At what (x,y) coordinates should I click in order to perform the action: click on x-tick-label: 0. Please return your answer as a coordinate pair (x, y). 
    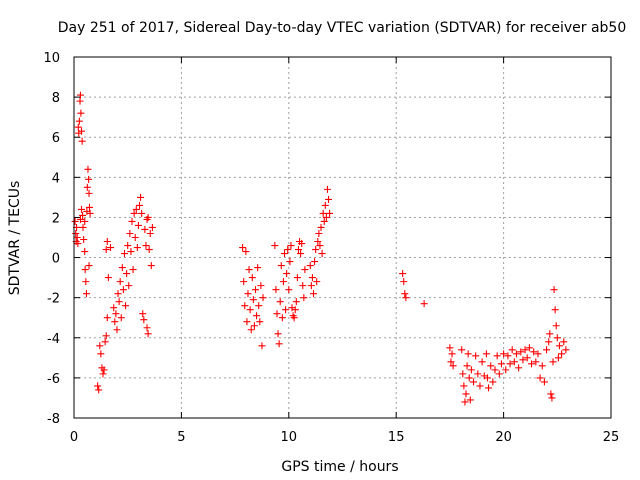
    Looking at the image, I should click on (74, 437).